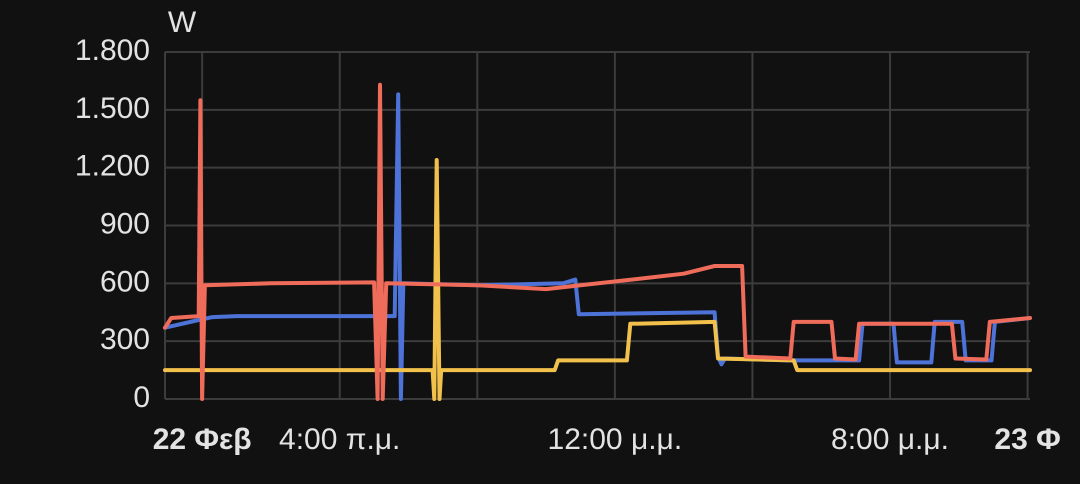 The image size is (1080, 484). Describe the element at coordinates (1027, 439) in the screenshot. I see `x-tick-label: 23 Φ` at that location.